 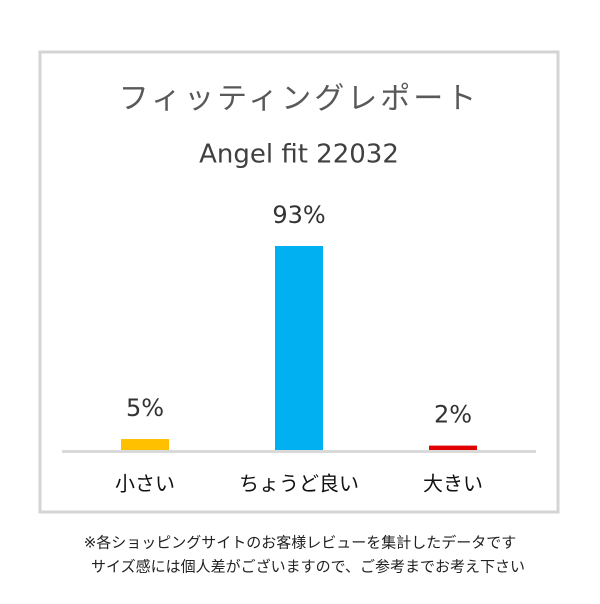 What do you see at coordinates (299, 99) in the screenshot?
I see `chart-title: フィッティングレポート` at bounding box center [299, 99].